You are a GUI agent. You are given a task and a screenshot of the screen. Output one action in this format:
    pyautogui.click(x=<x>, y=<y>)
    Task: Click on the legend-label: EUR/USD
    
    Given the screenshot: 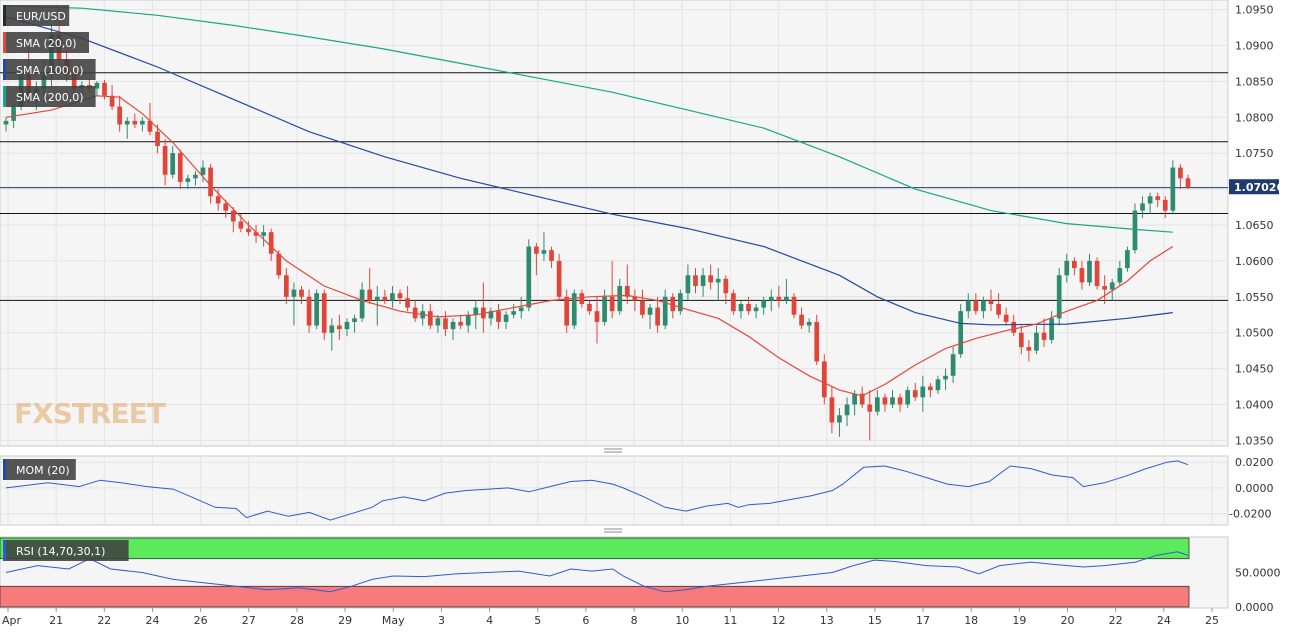 What is the action you would take?
    pyautogui.click(x=41, y=16)
    